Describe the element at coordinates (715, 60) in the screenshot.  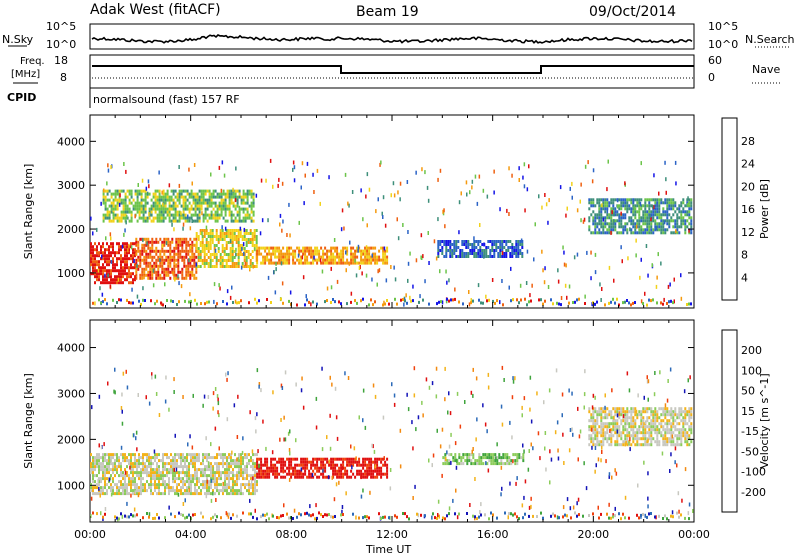
I see `nave-tick-60: 60` at that location.